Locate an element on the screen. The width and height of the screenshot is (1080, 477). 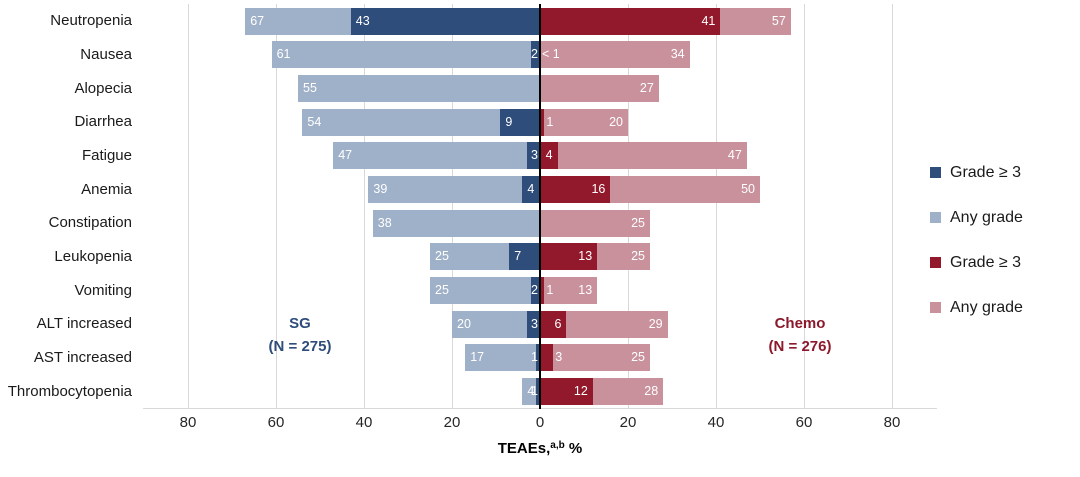
category-label: AST increased is located at coordinates (82, 357).